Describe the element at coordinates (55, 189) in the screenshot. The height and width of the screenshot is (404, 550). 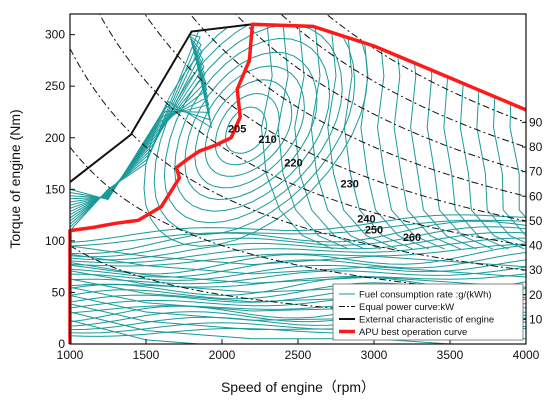
I see `y-tick-label: 150` at that location.